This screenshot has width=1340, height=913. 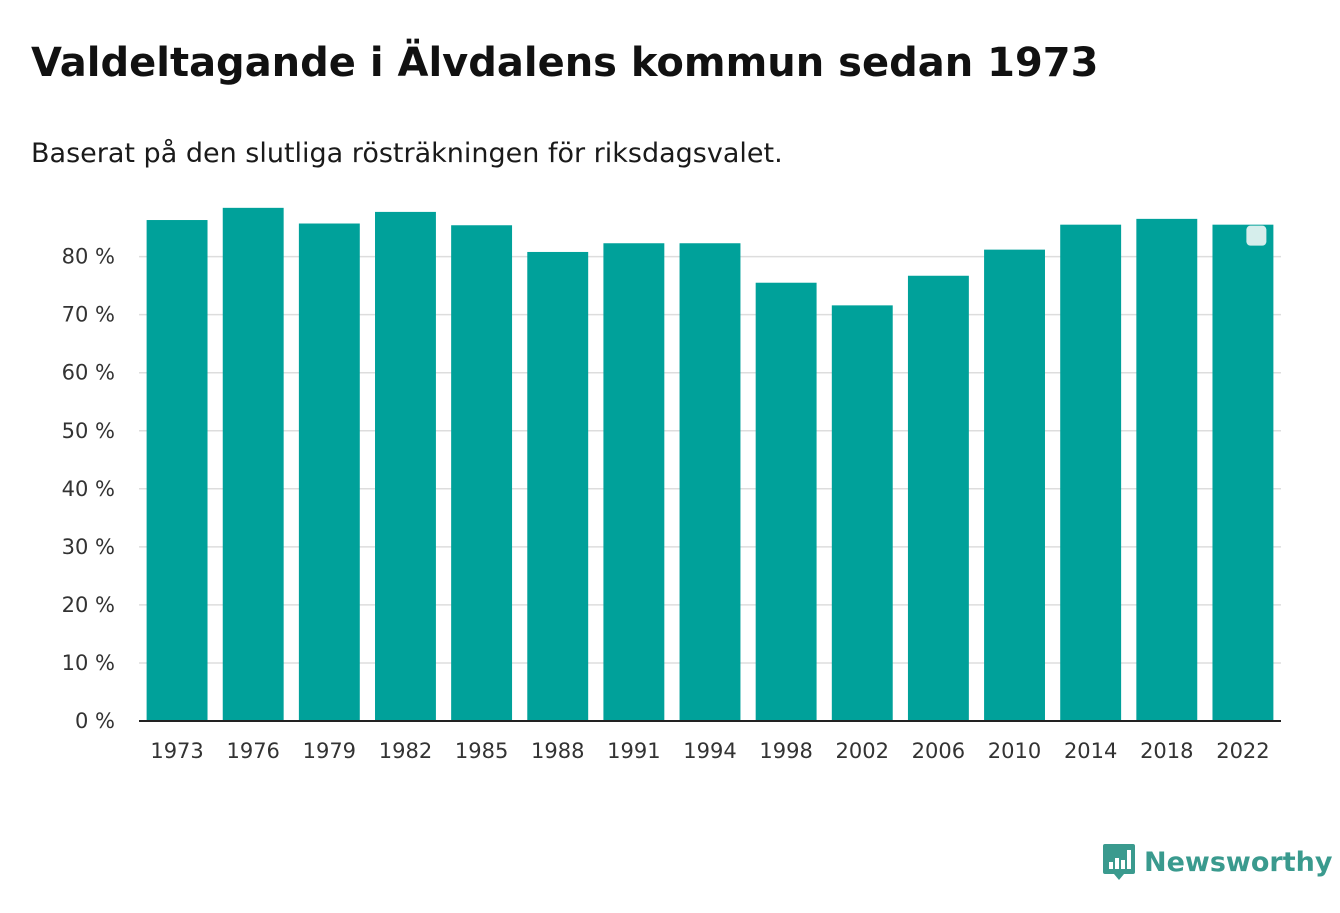 What do you see at coordinates (1166, 751) in the screenshot?
I see `x-tick-label: 2018` at bounding box center [1166, 751].